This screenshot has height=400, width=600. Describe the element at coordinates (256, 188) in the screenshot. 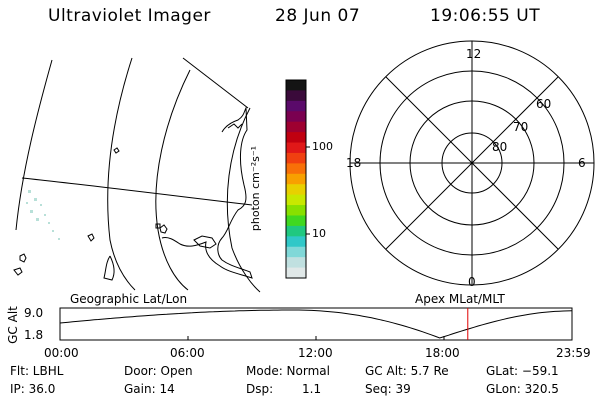

I see `colorbar-axis-label: photon cm⁻²s⁻¹` at that location.